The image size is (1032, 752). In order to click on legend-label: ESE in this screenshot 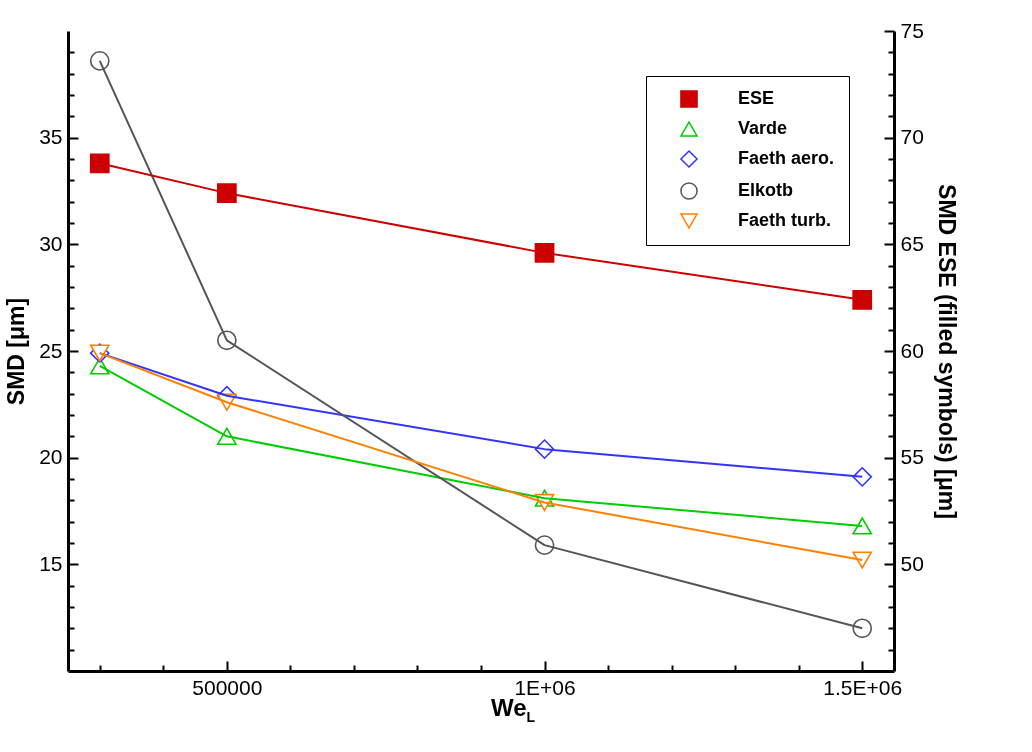, I will do `click(756, 98)`.